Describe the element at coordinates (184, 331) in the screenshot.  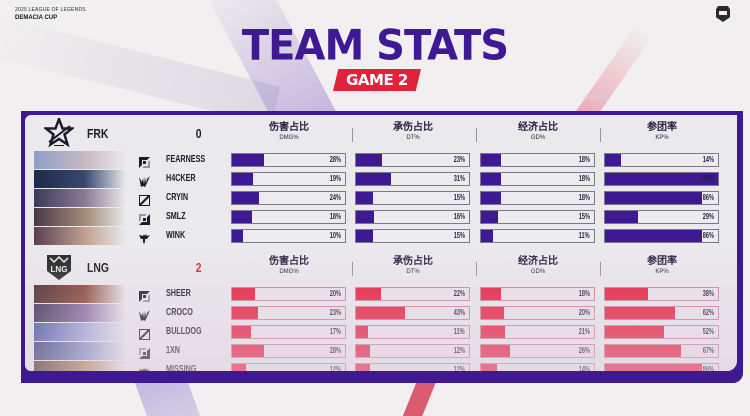
I see `player-name: BULLDOG` at that location.